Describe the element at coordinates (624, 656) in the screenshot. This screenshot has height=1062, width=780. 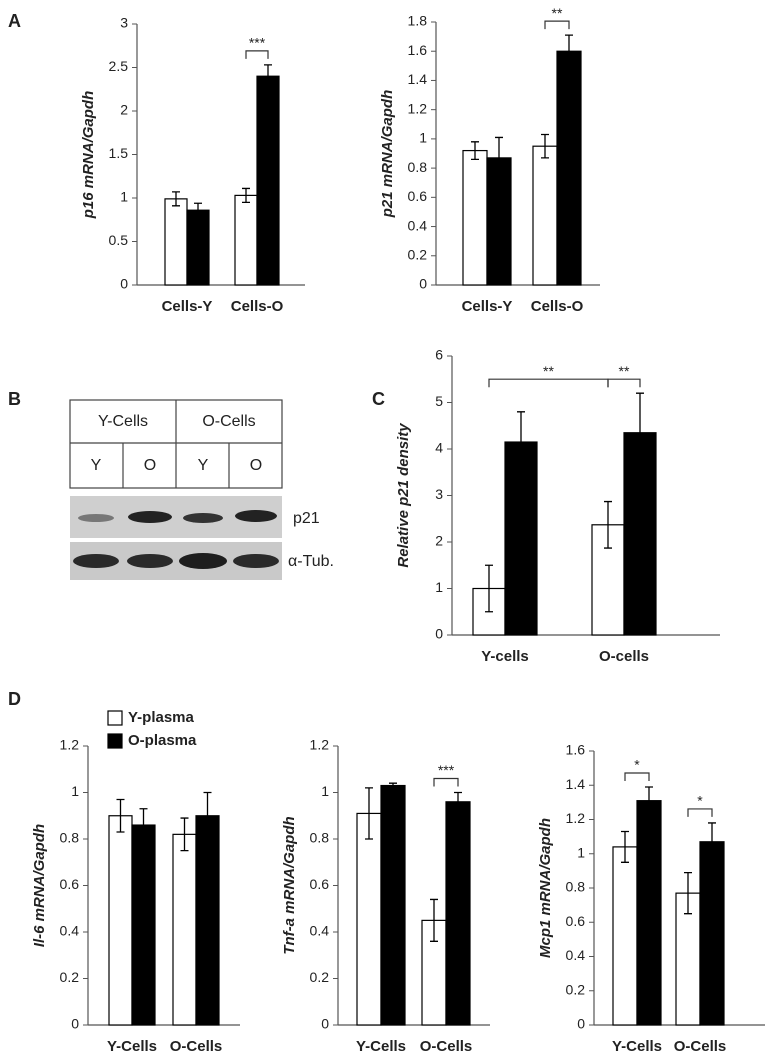
I see `x-tick-label: O-cells` at that location.